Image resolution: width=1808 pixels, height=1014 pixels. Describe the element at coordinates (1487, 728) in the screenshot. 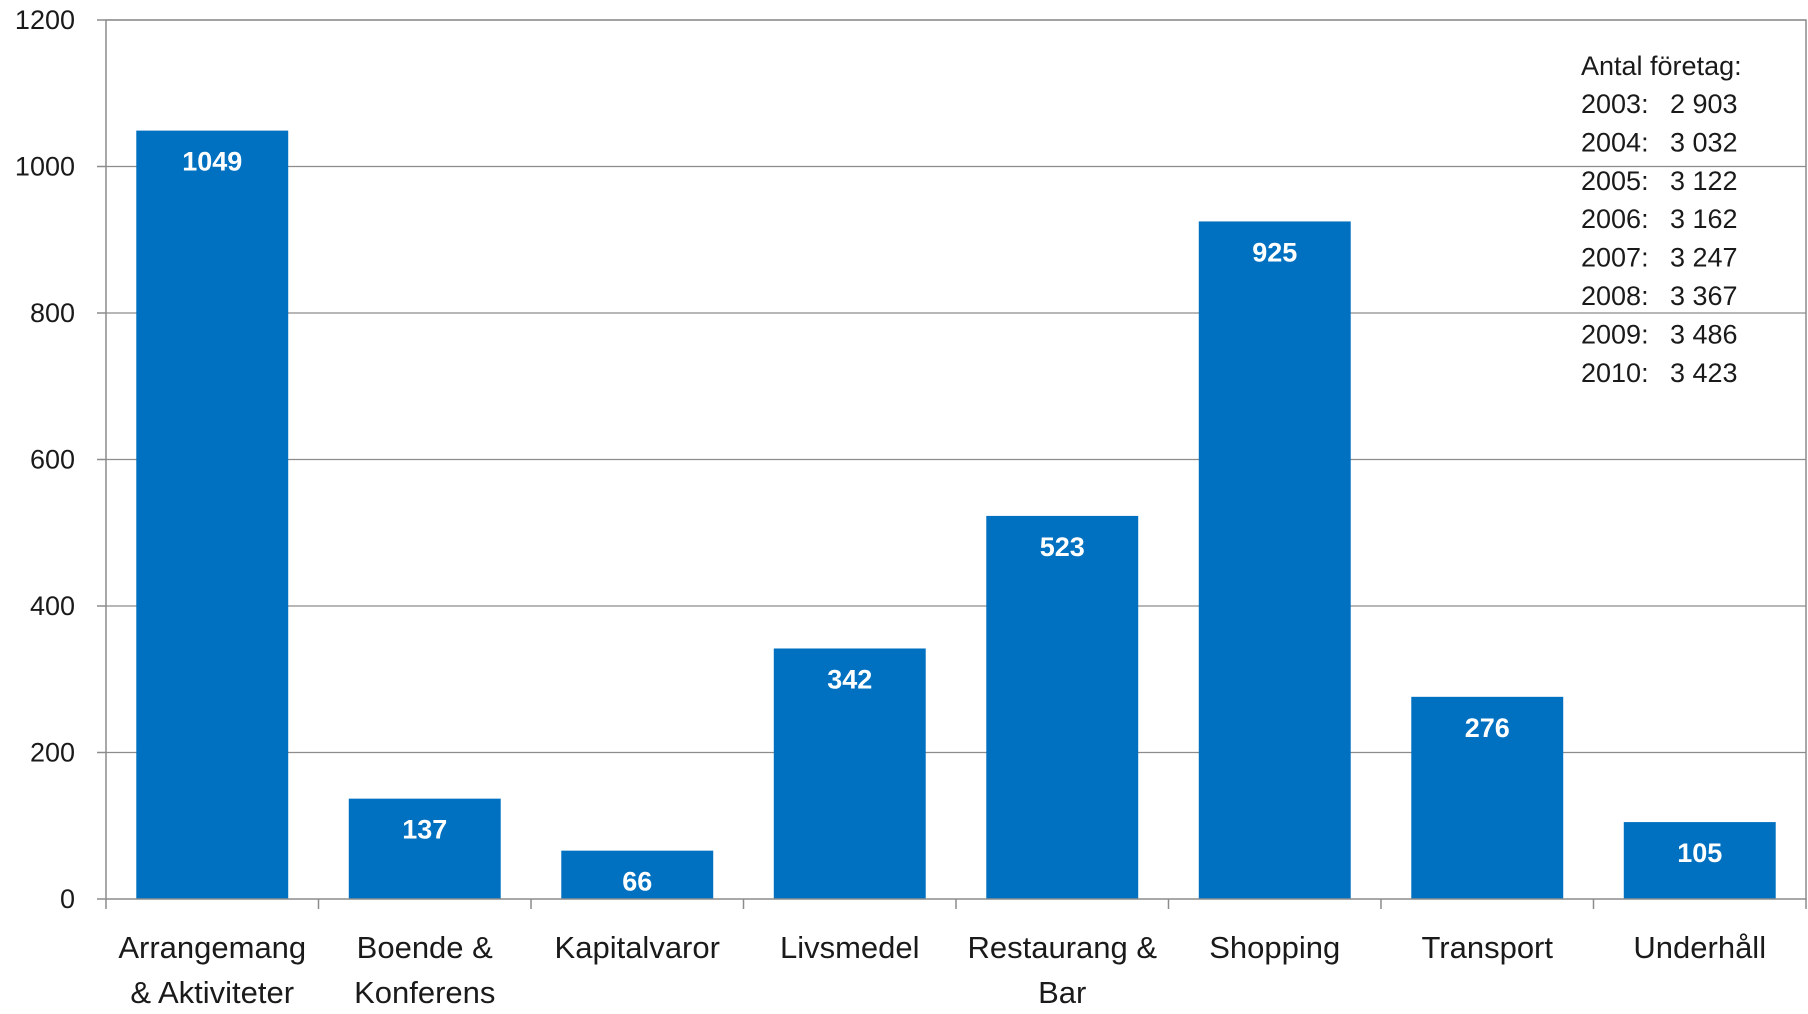

I see `bar-value-label: 276` at that location.